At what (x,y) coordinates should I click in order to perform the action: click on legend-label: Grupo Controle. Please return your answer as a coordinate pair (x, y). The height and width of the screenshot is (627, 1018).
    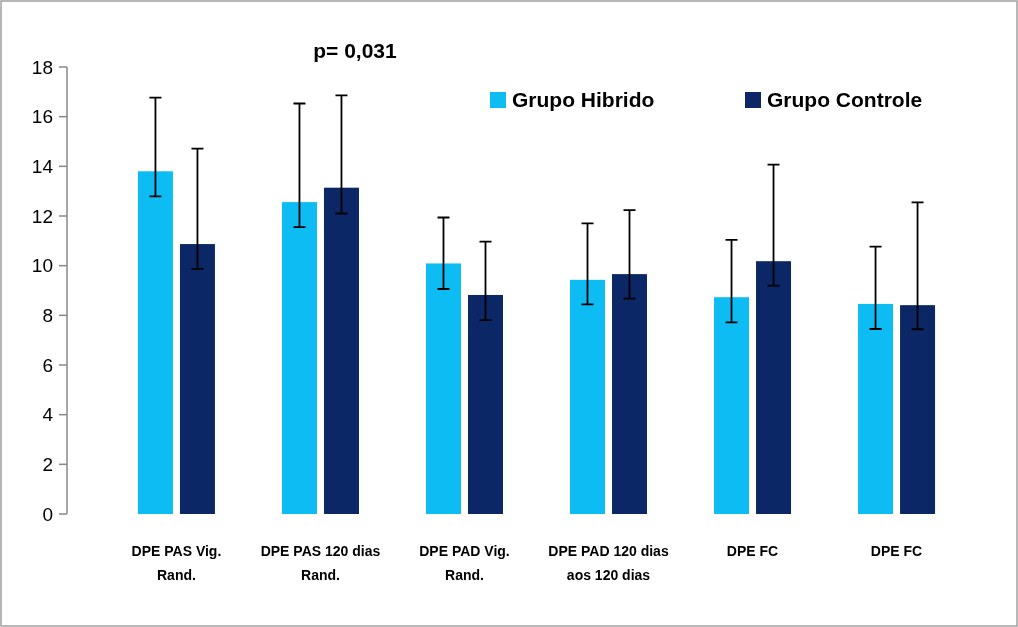
    Looking at the image, I should click on (845, 100).